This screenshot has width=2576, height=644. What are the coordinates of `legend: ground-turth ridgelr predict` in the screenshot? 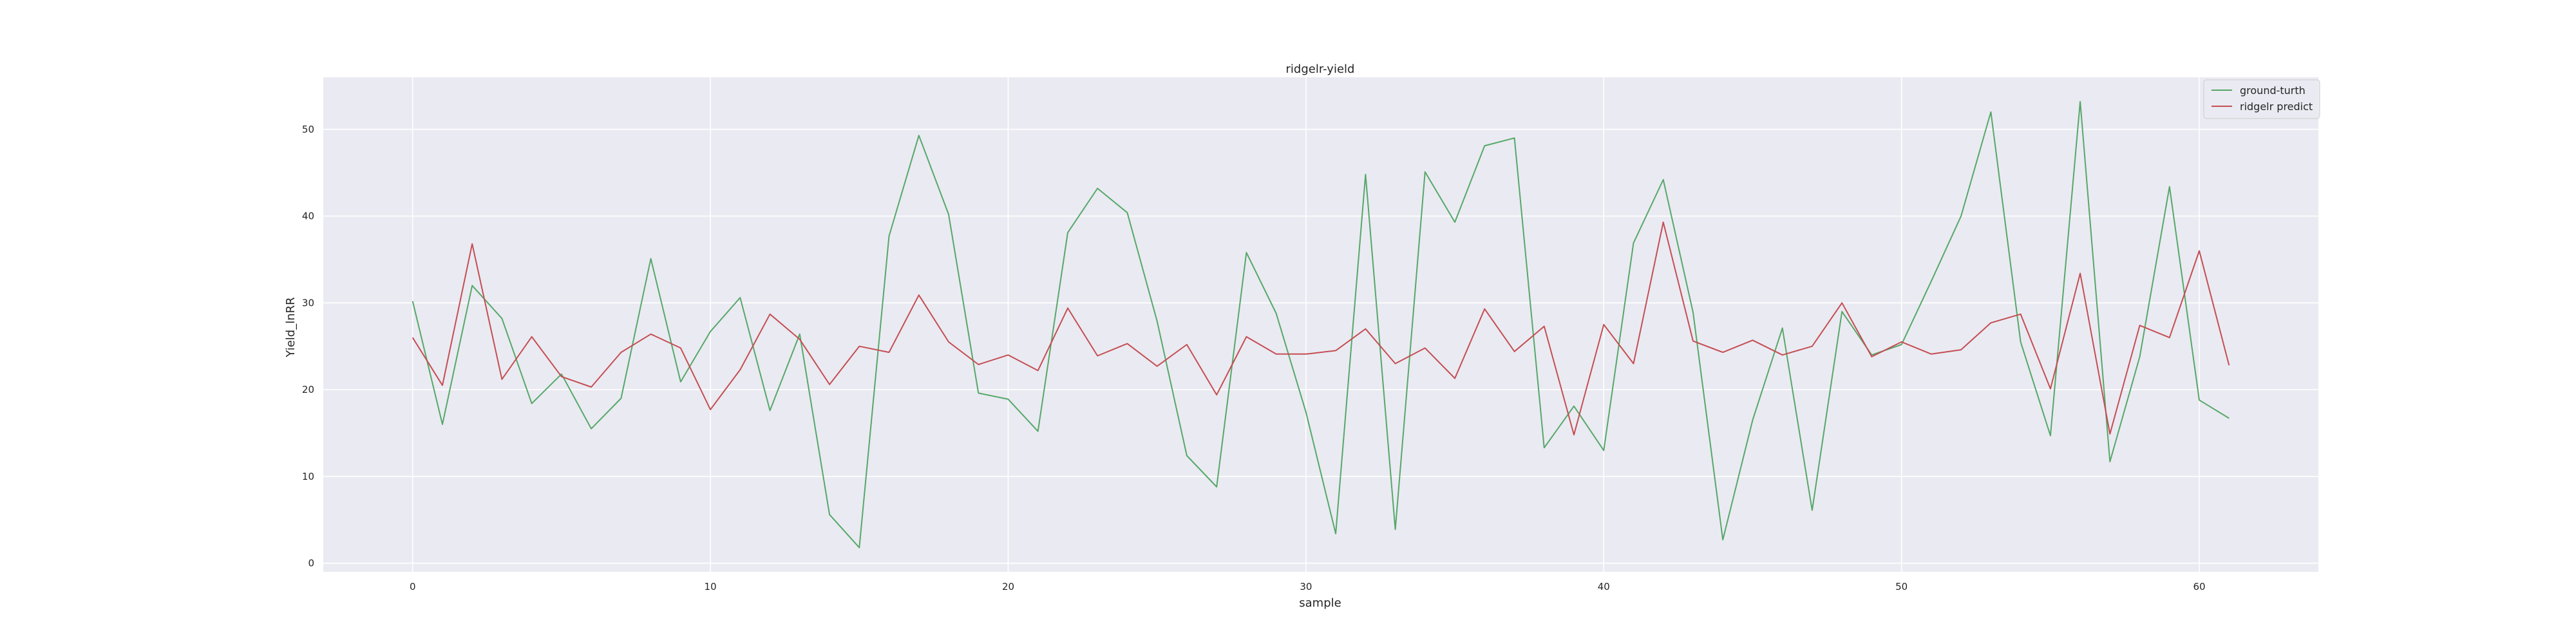 It's located at (2262, 99).